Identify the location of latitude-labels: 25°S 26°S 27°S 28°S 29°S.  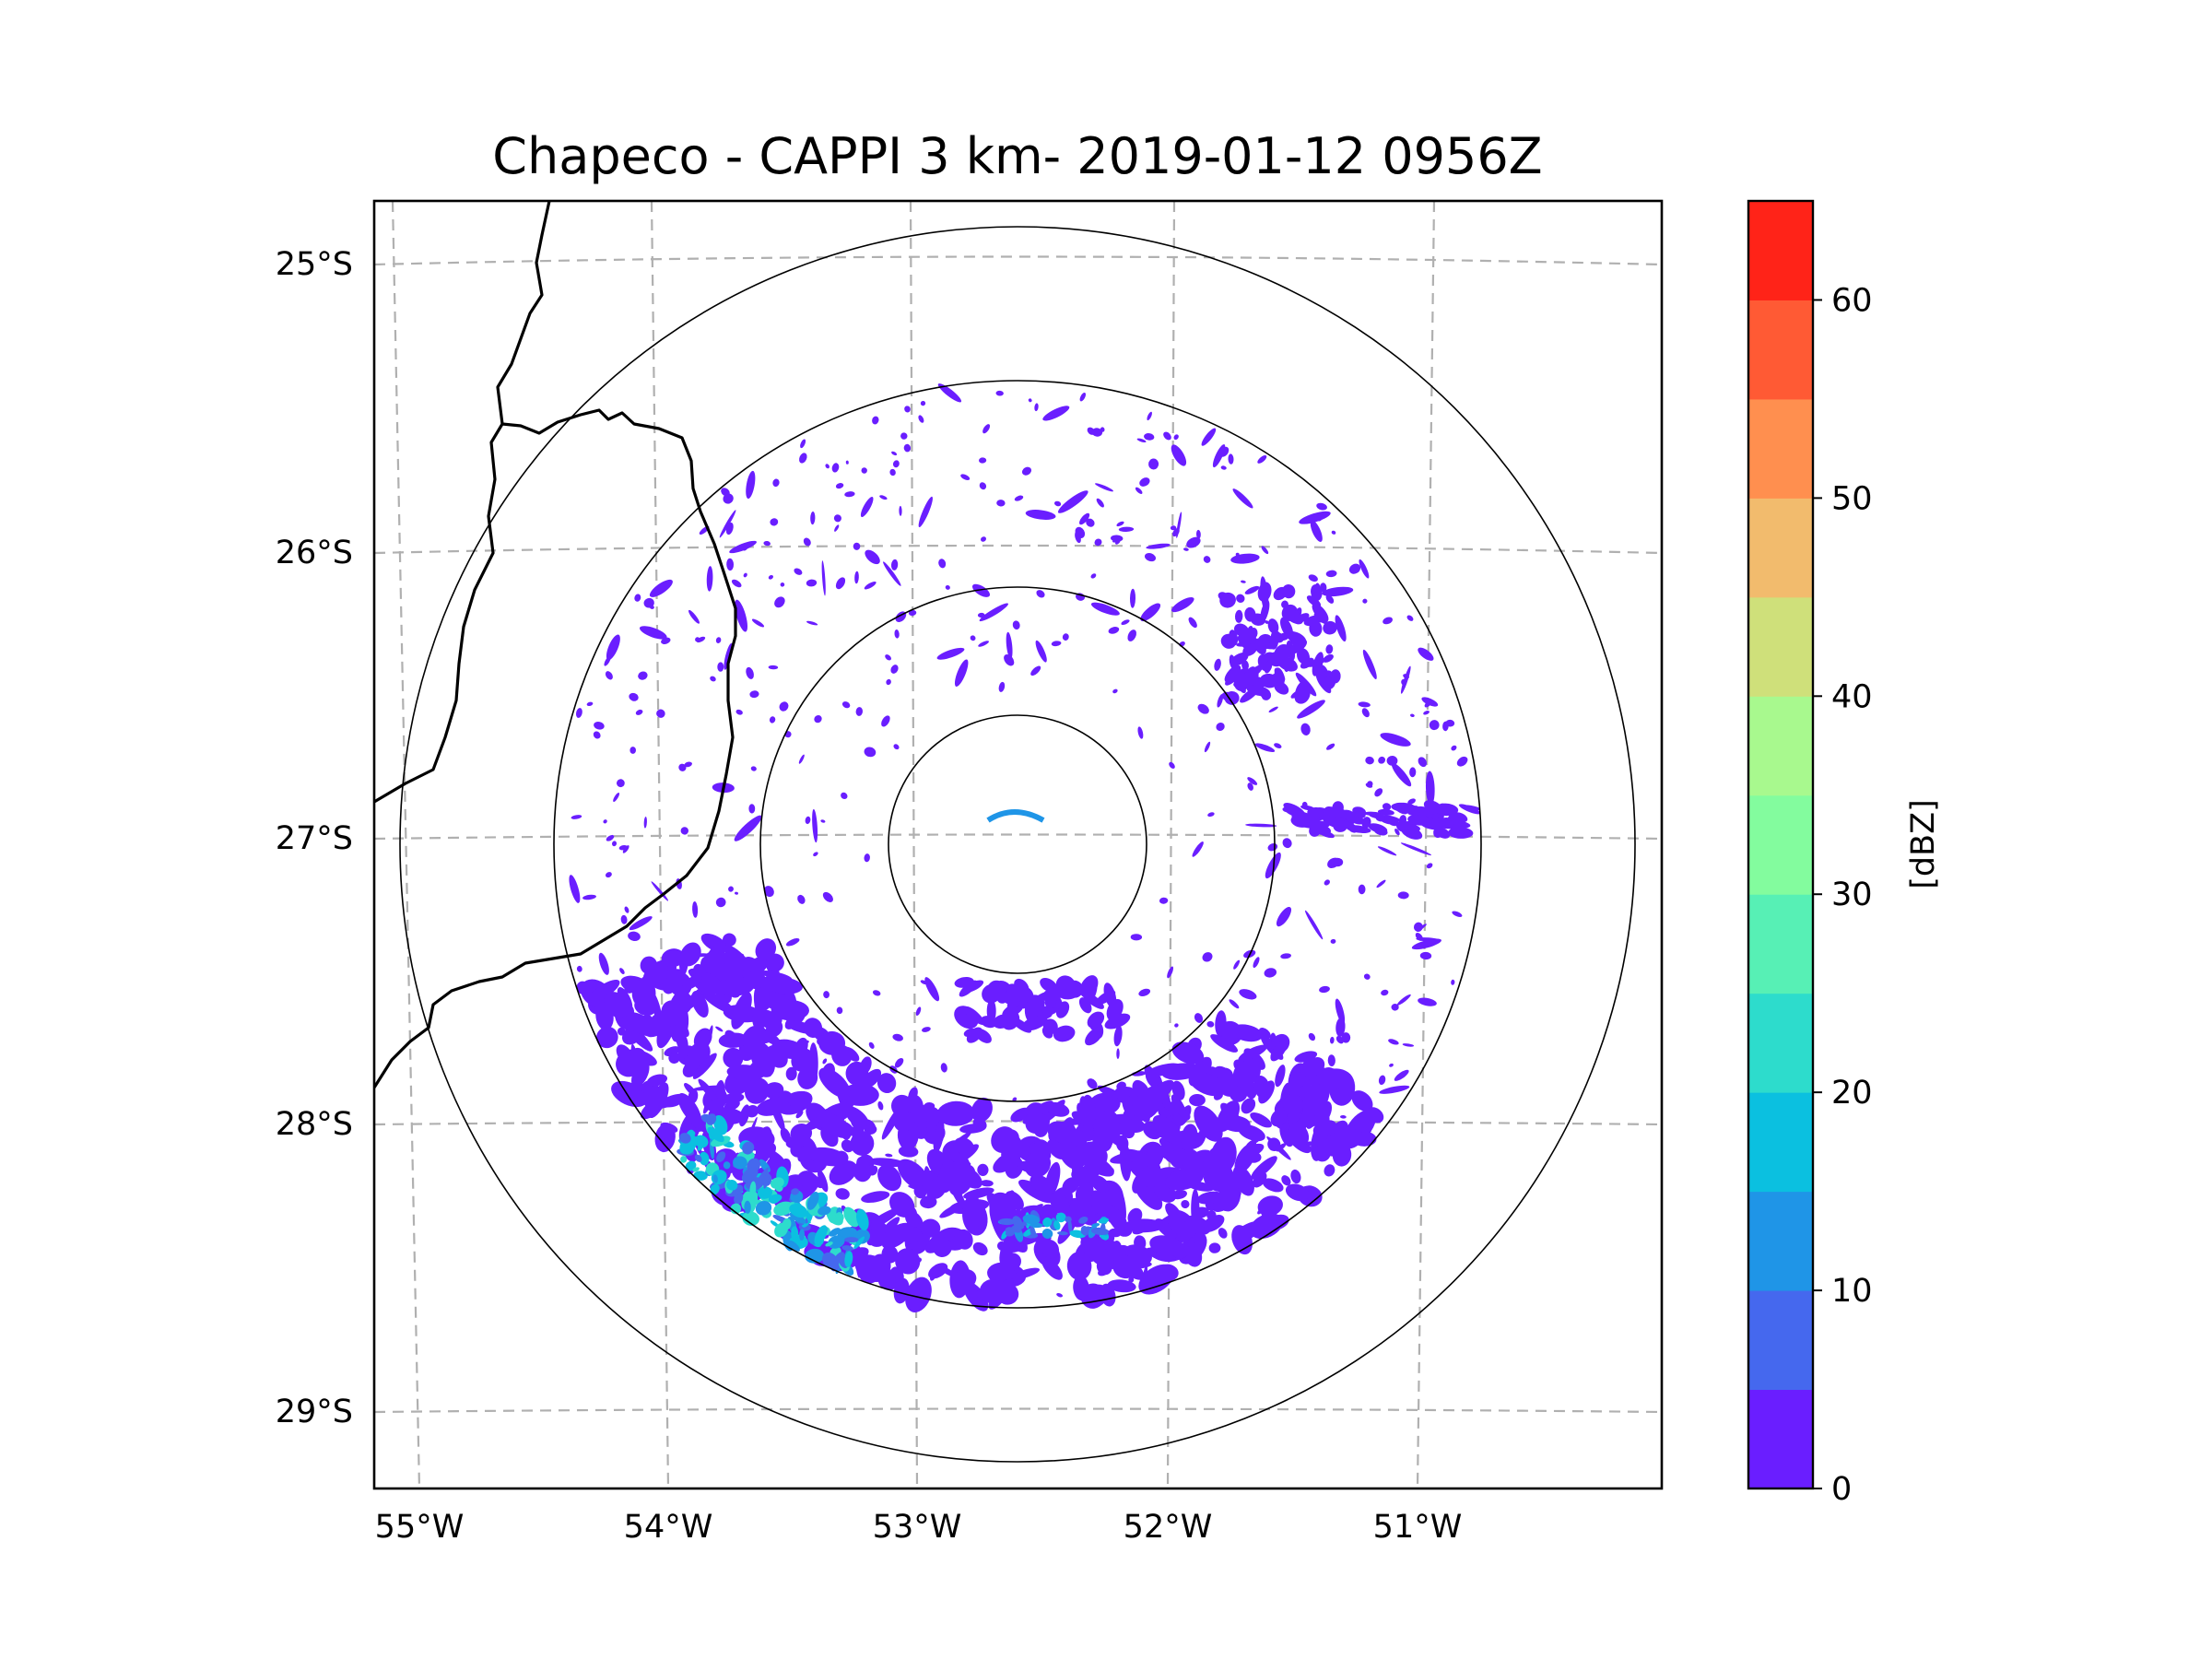
(314, 838).